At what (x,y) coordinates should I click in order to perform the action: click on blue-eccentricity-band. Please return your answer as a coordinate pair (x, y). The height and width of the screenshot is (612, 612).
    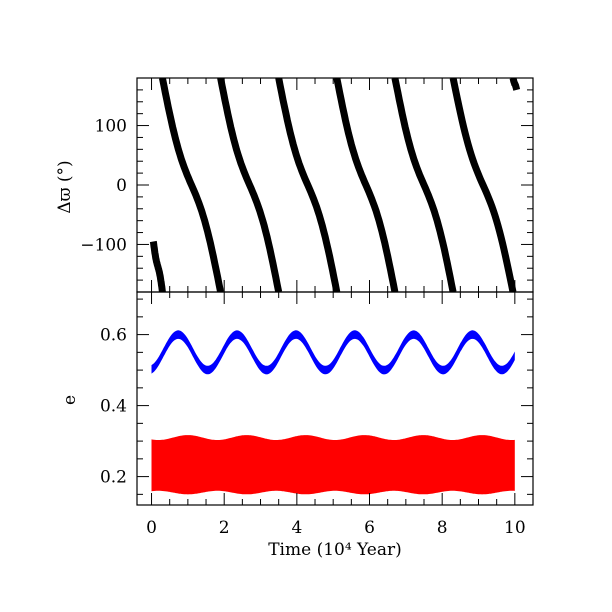
    Looking at the image, I should click on (333, 352).